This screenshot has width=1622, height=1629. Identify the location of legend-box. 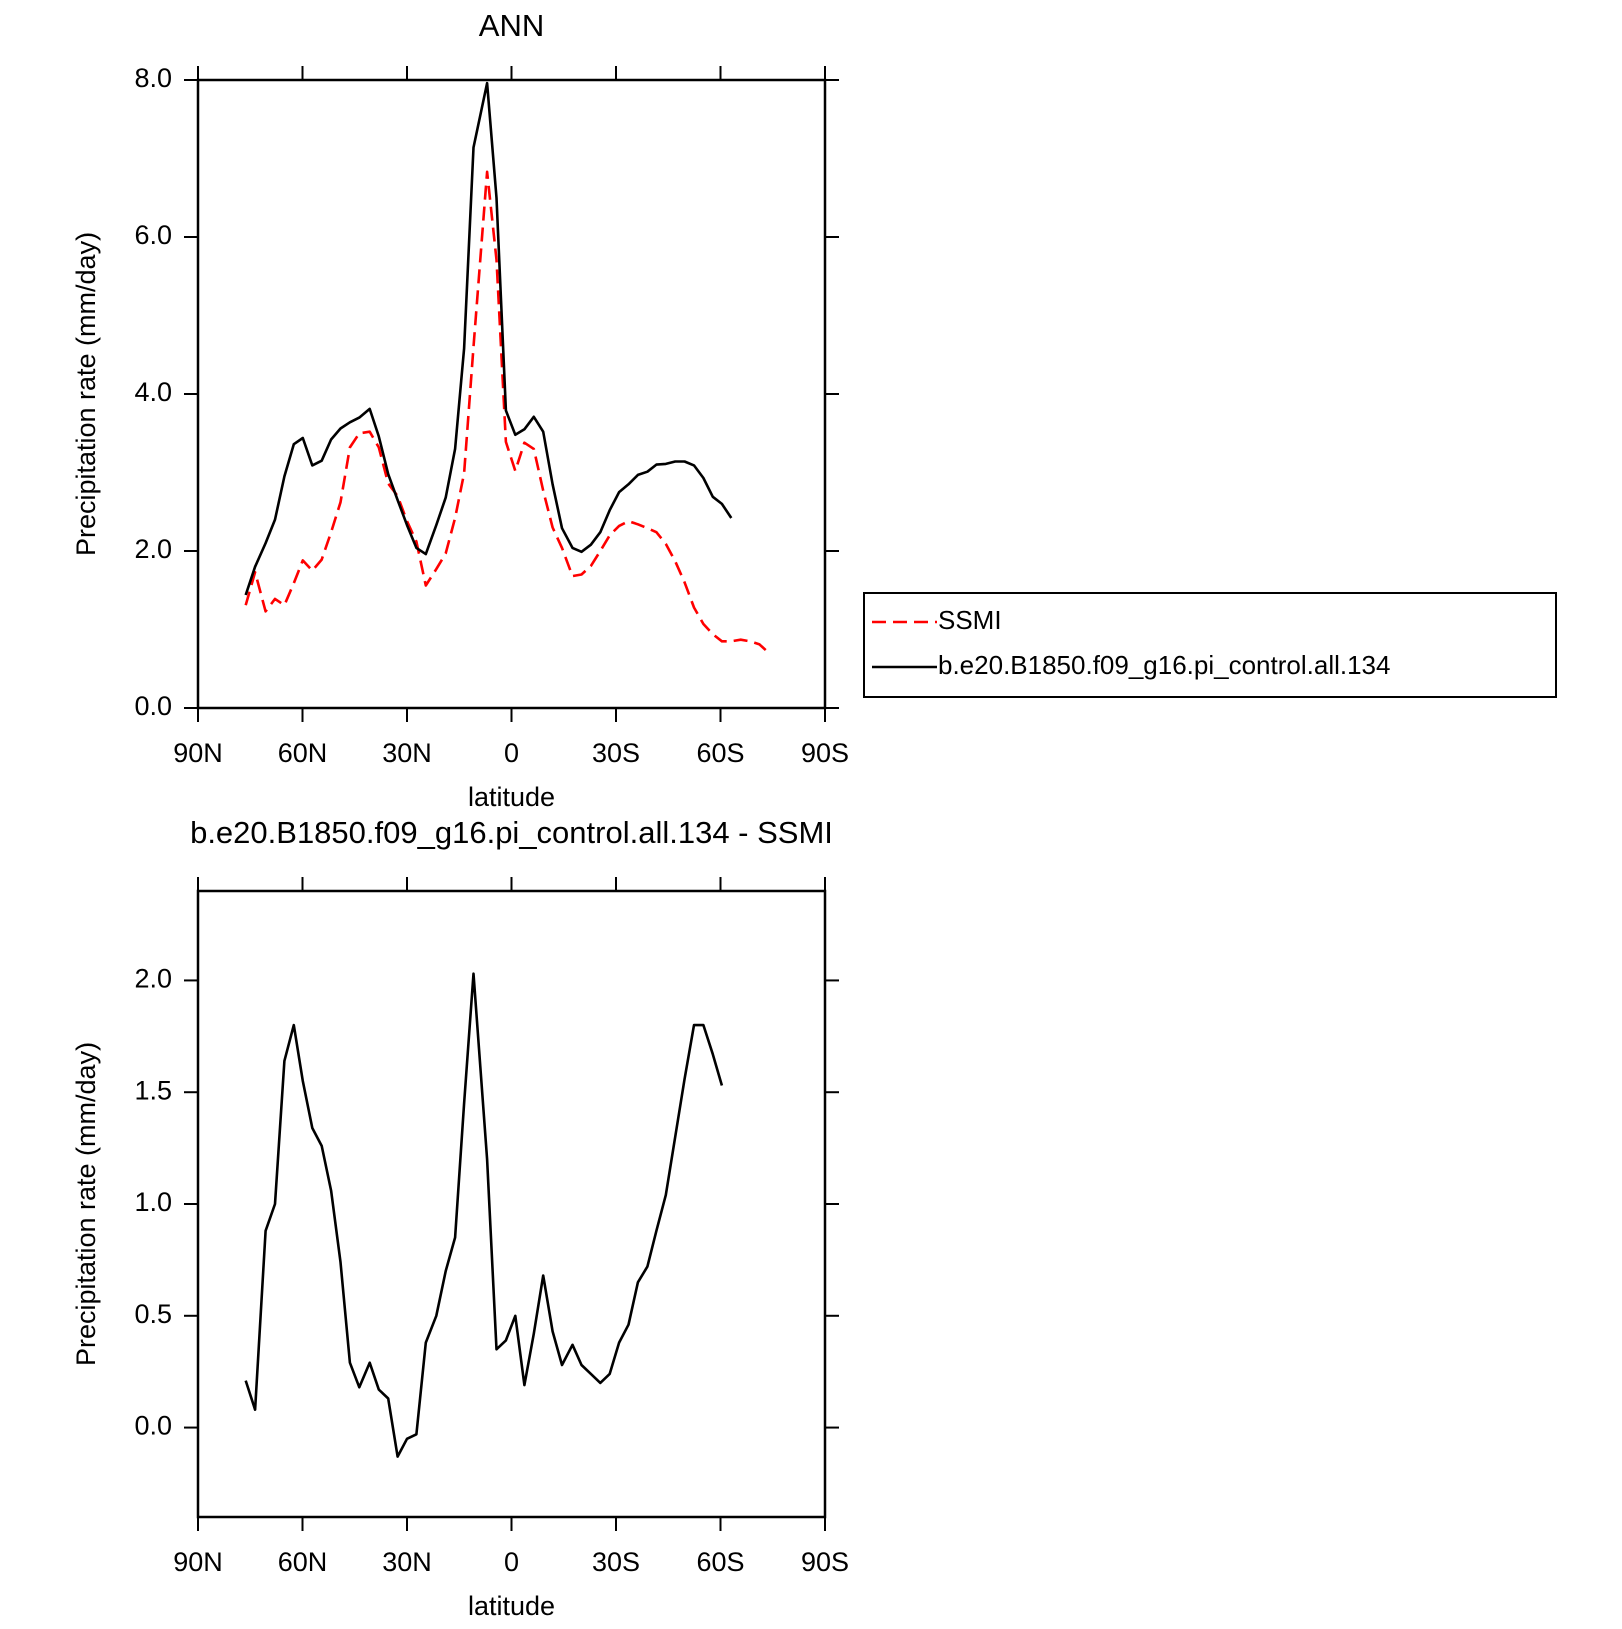
(1210, 645).